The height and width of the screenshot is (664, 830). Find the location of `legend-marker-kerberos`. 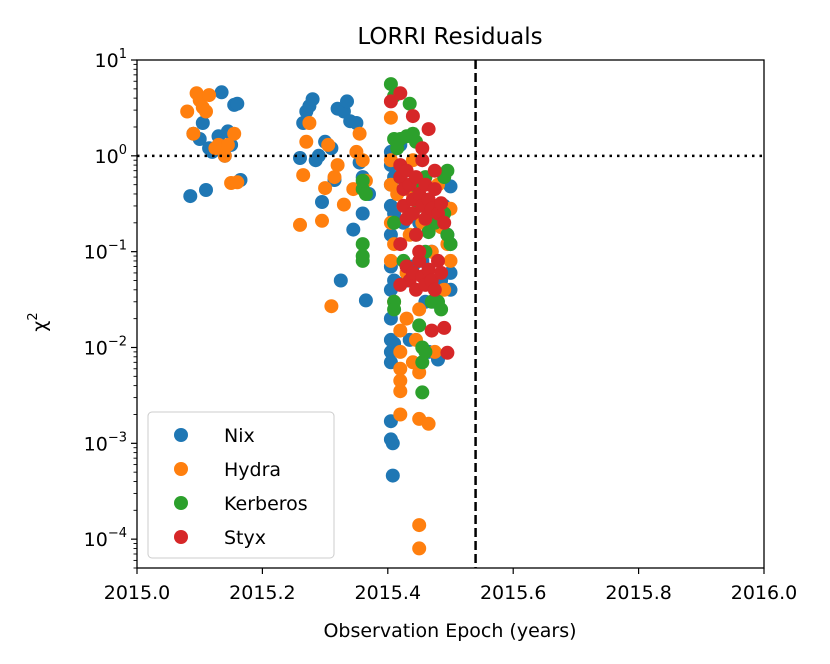

legend-marker-kerberos is located at coordinates (181, 503).